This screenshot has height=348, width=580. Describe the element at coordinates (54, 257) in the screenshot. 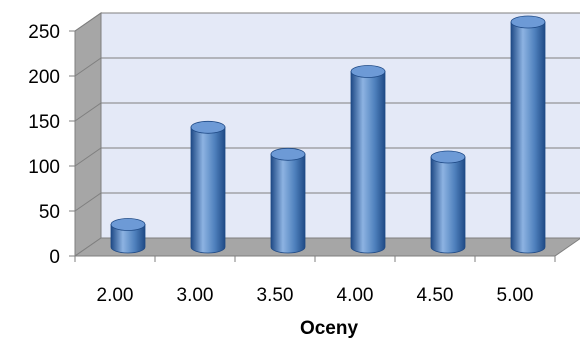

I see `y-tick-label: 0` at that location.